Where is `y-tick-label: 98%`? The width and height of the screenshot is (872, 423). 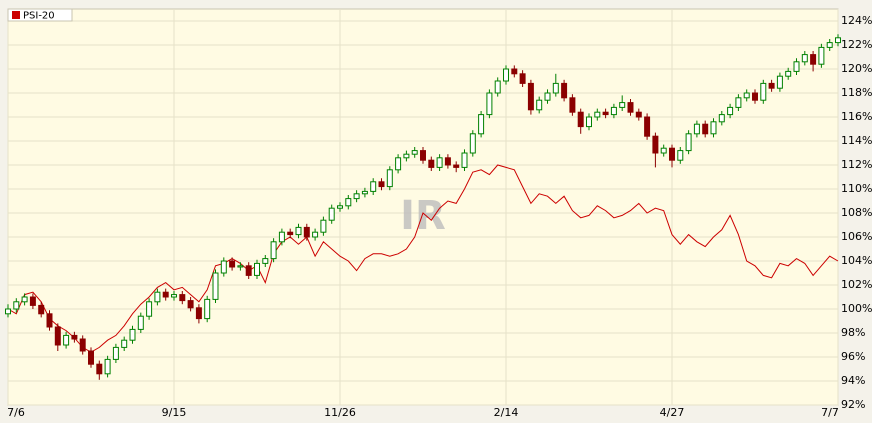
y-tick-label: 98% is located at coordinates (853, 332).